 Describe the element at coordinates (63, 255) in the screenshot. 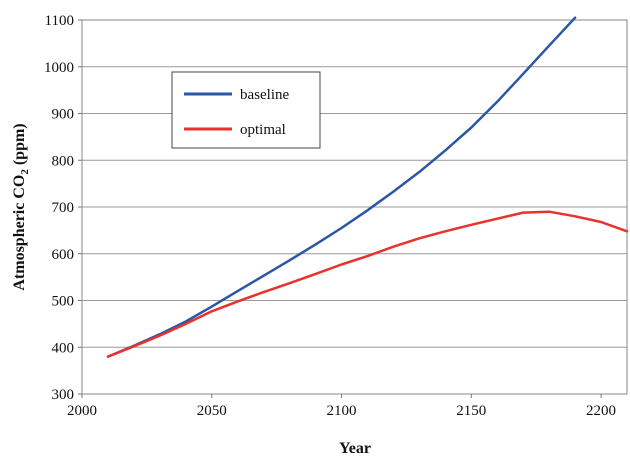

I see `y-tick-label-600: 600` at that location.